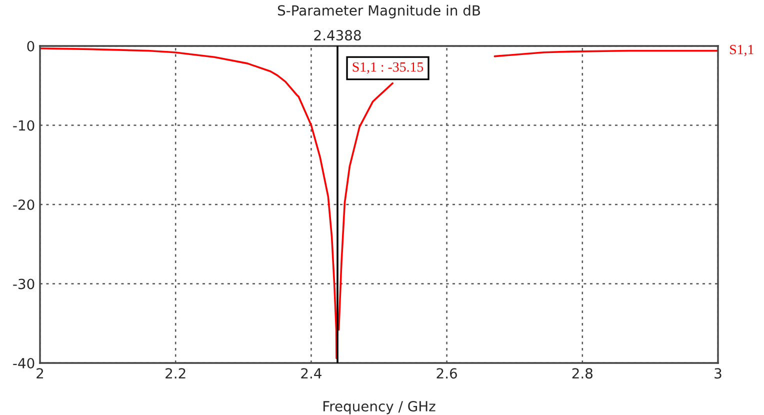 The height and width of the screenshot is (415, 764). Describe the element at coordinates (30, 46) in the screenshot. I see `y-tick-label: 0` at that location.